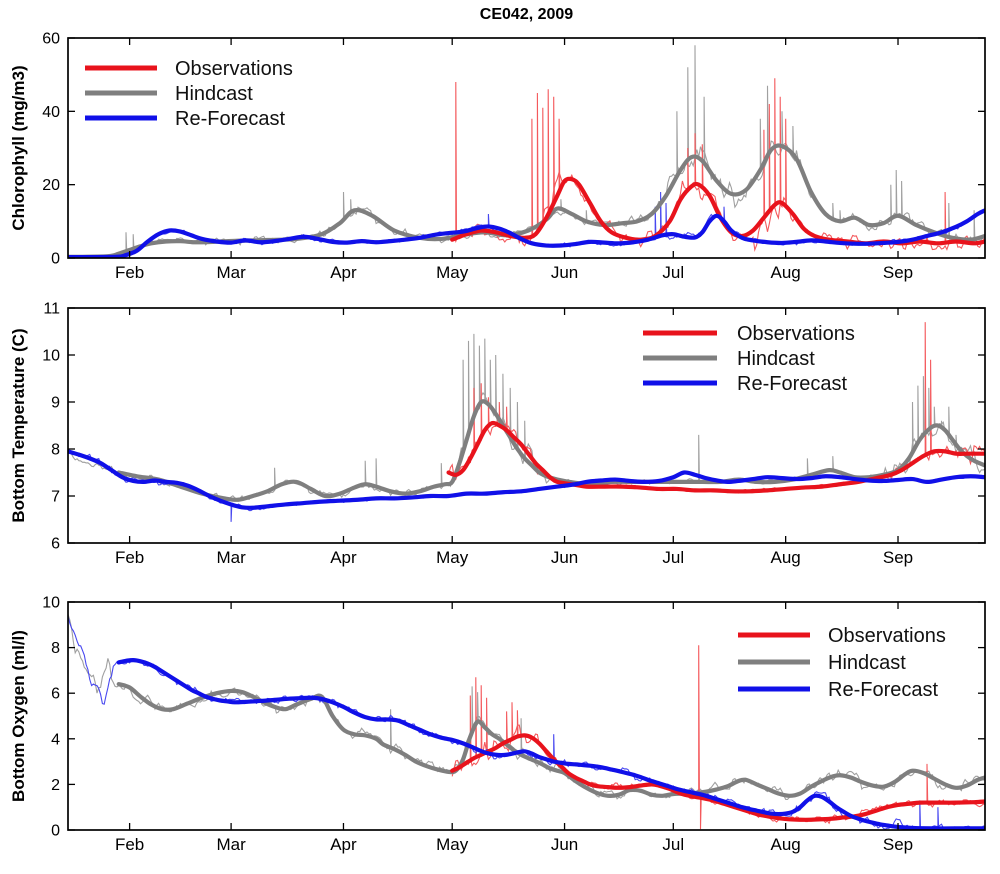 This screenshot has height=874, width=1000. What do you see at coordinates (51, 39) in the screenshot?
I see `y-tick-label: 60` at bounding box center [51, 39].